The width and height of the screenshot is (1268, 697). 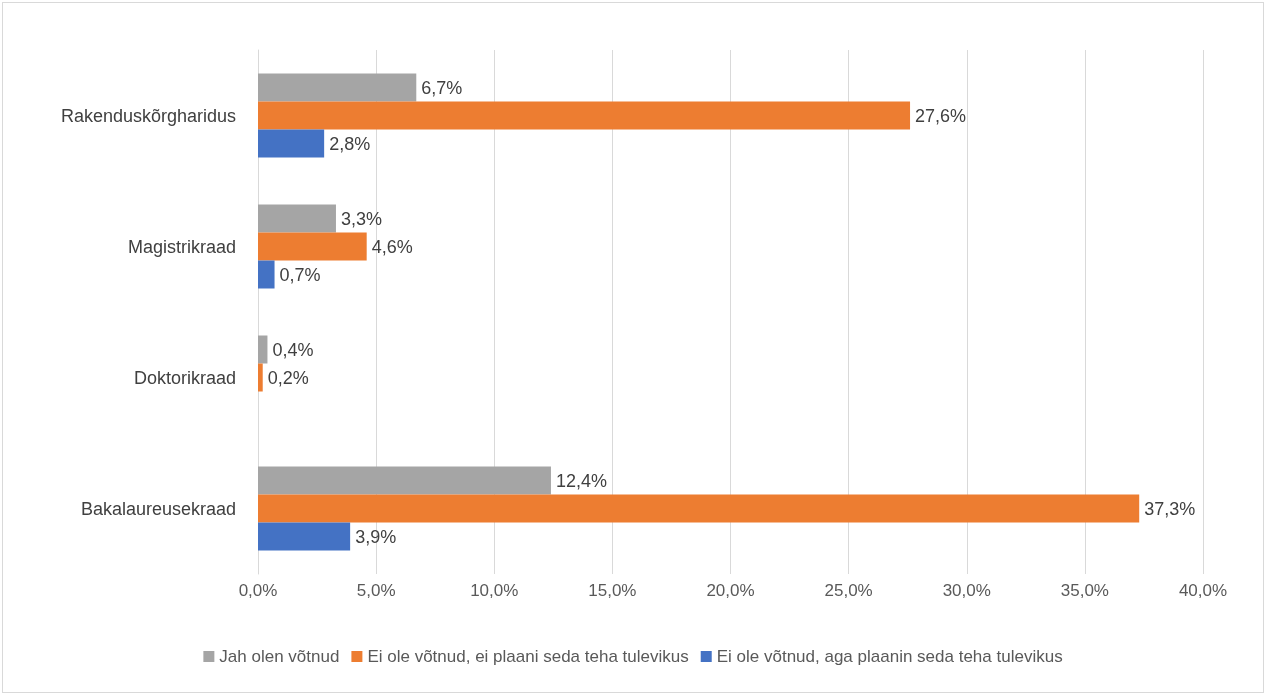 I want to click on data-label: 0,4%, so click(x=293, y=349).